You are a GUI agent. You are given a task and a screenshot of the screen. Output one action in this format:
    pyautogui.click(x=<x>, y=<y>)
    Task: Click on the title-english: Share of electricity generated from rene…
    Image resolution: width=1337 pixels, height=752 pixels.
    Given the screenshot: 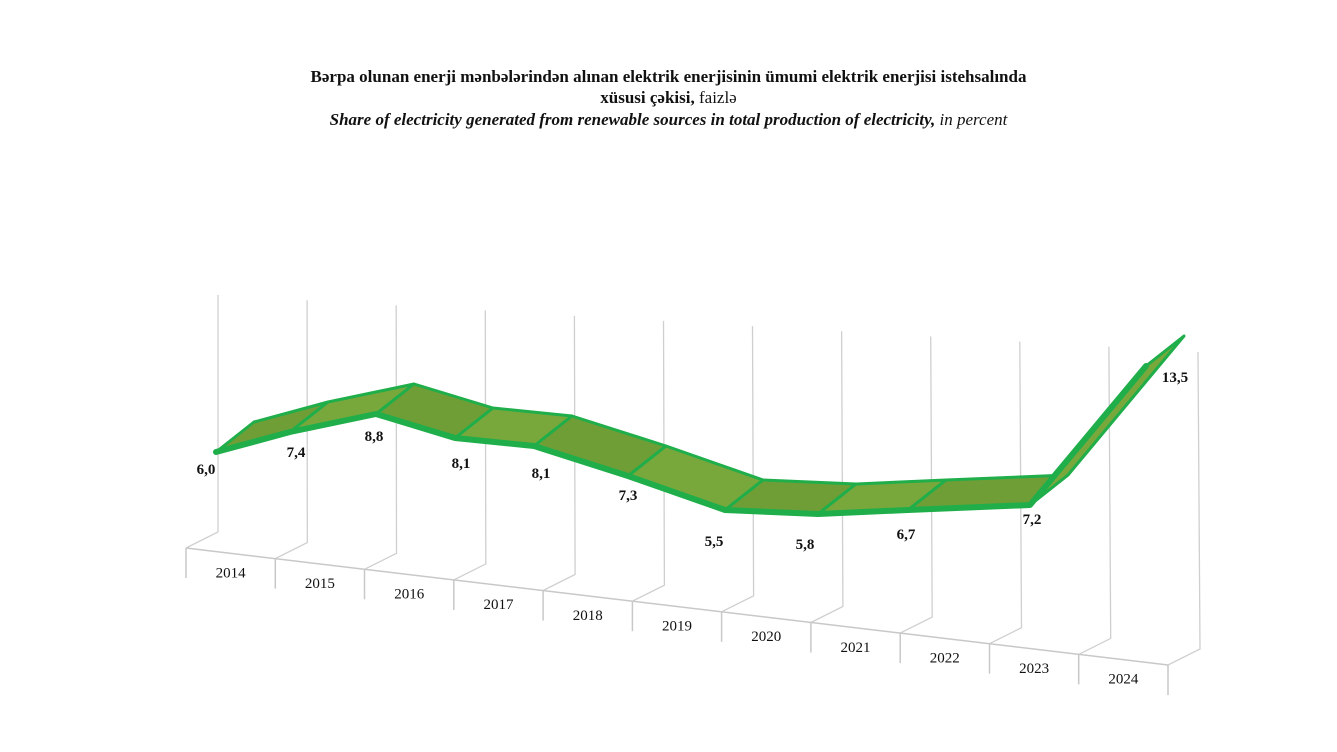 What is the action you would take?
    pyautogui.click(x=668, y=119)
    